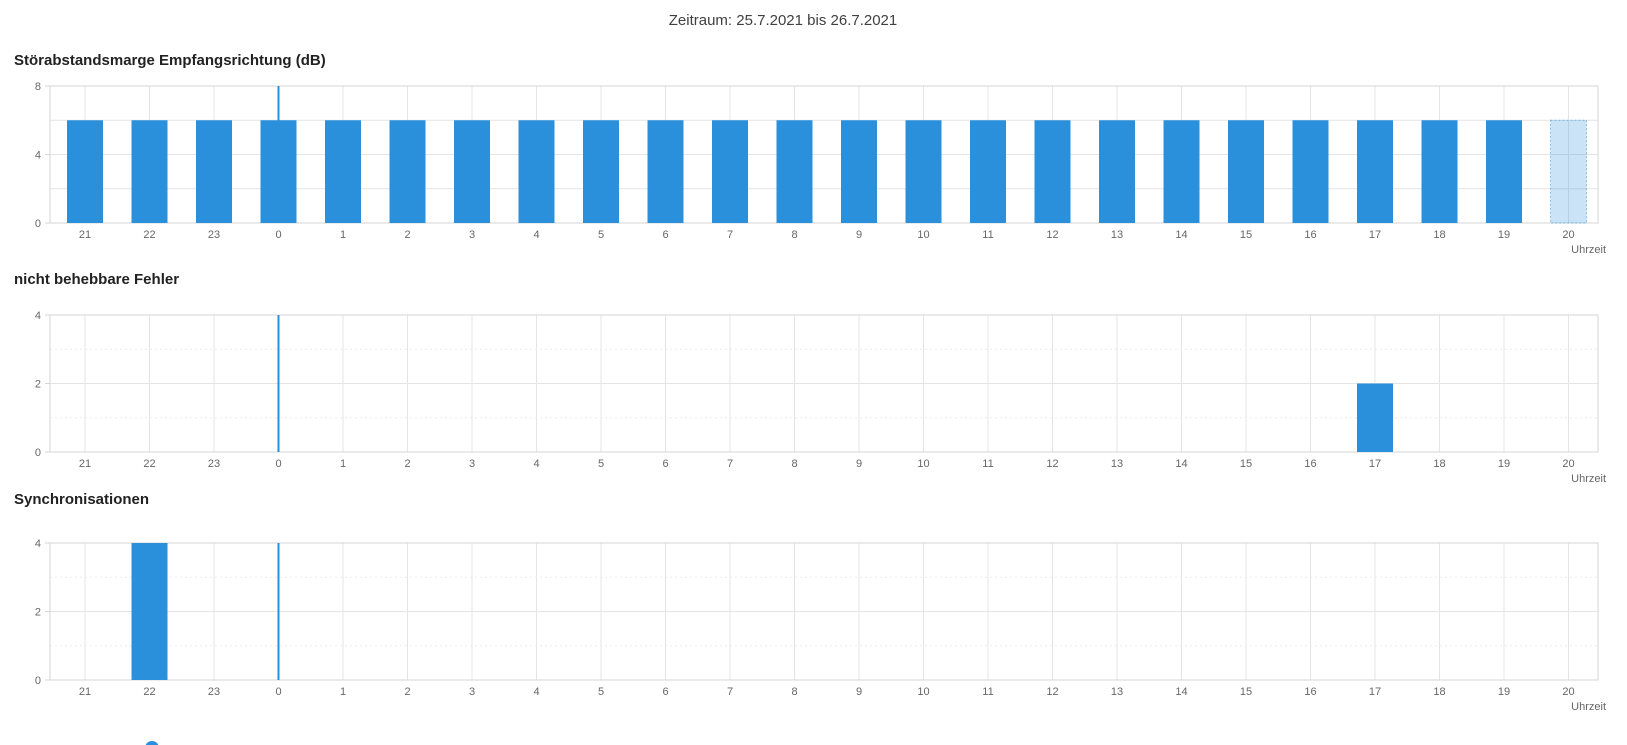 The width and height of the screenshot is (1627, 745). I want to click on period-header: Zeitraum: 25.7.2021 bis 26.7.2021, so click(783, 20).